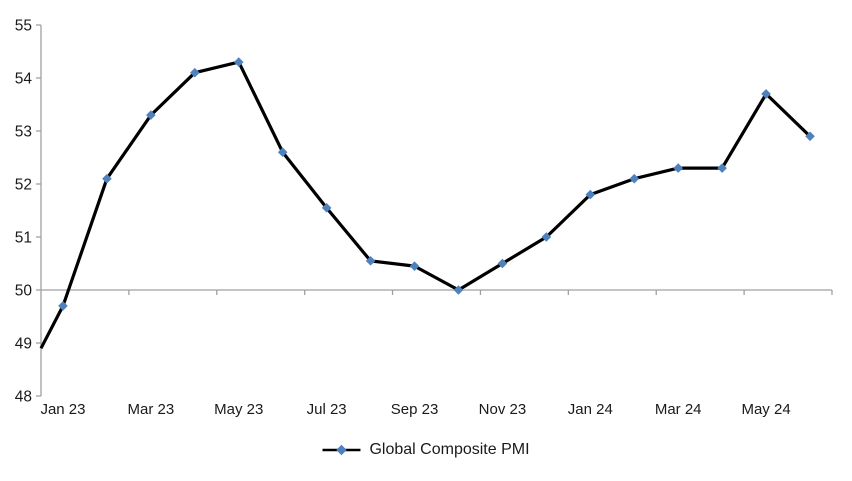 The height and width of the screenshot is (481, 852). I want to click on x-axis-tick-label: Mar 24, so click(678, 409).